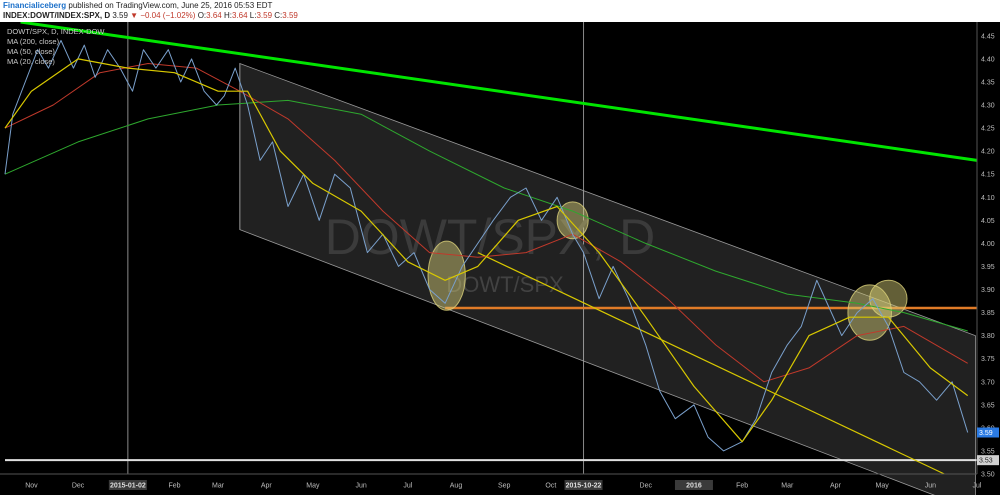 This screenshot has height=495, width=1000. What do you see at coordinates (988, 290) in the screenshot?
I see `y-tick-label: 3.90` at bounding box center [988, 290].